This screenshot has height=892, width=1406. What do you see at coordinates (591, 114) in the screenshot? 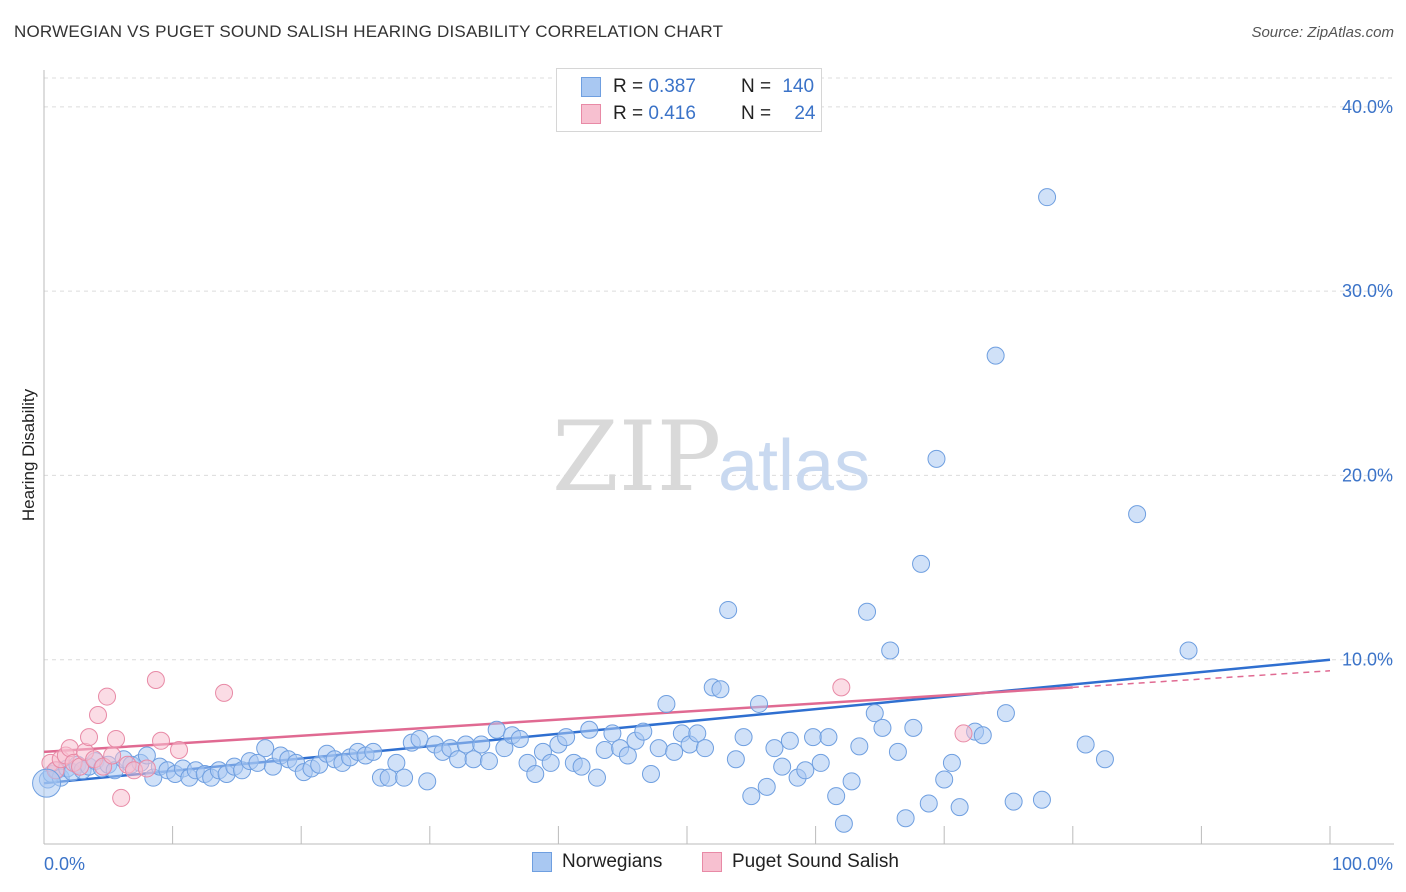
I see `legend-swatch-puget-sound-salish` at bounding box center [591, 114].